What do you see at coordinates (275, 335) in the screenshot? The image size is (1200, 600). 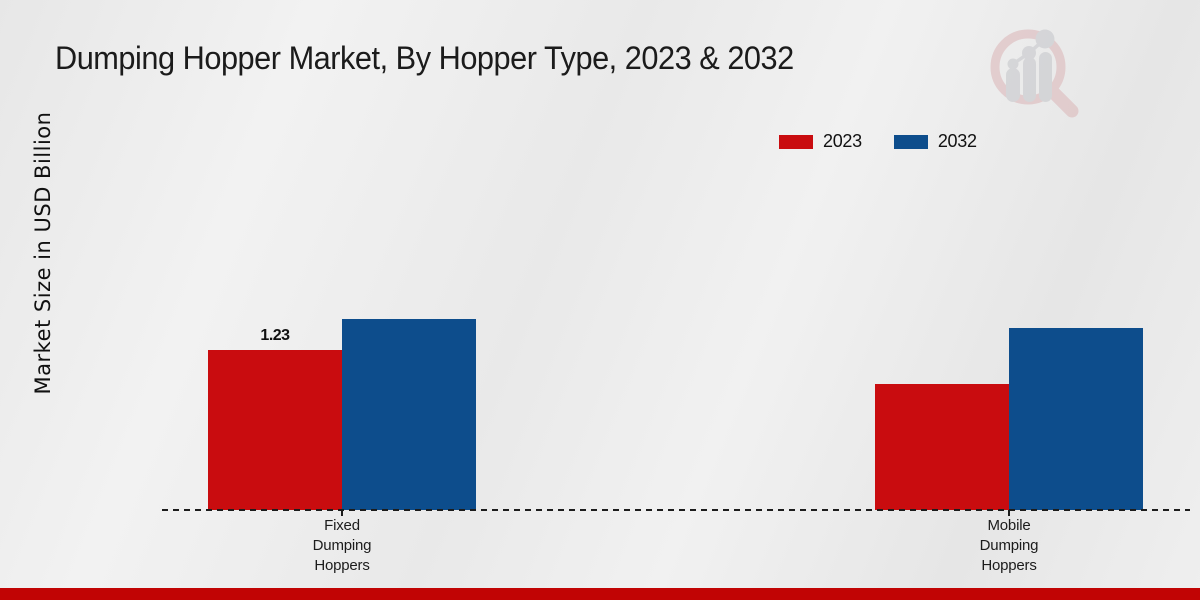 I see `bar-data-label: 1.23` at bounding box center [275, 335].